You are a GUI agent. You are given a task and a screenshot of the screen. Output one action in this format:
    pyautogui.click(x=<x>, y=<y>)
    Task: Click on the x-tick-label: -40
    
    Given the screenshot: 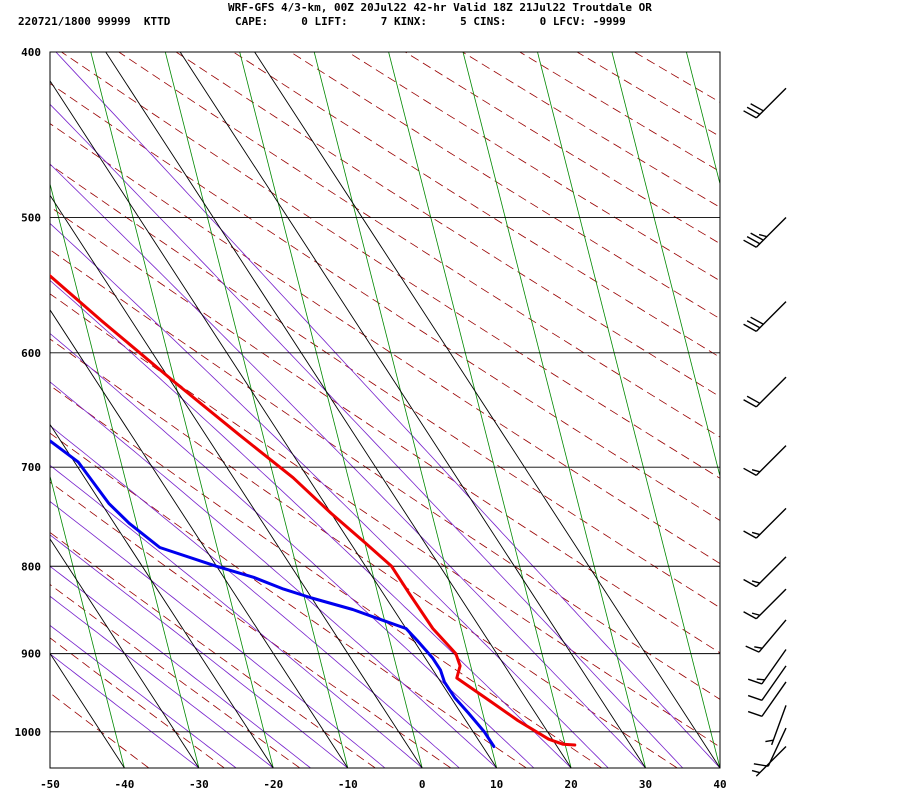 What is the action you would take?
    pyautogui.click(x=125, y=784)
    